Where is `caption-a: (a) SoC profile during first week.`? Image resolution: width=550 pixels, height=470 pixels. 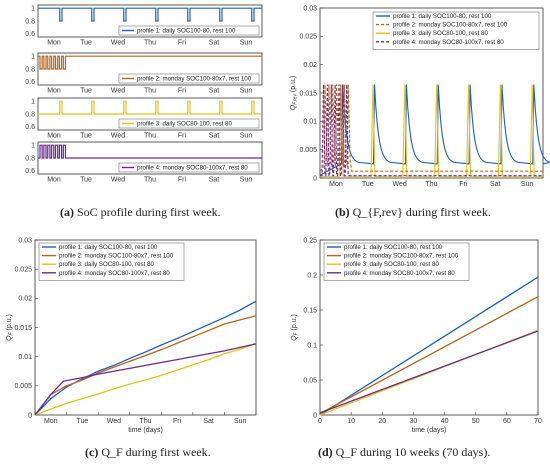
caption-a: (a) SoC profile during first week. is located at coordinates (140, 212).